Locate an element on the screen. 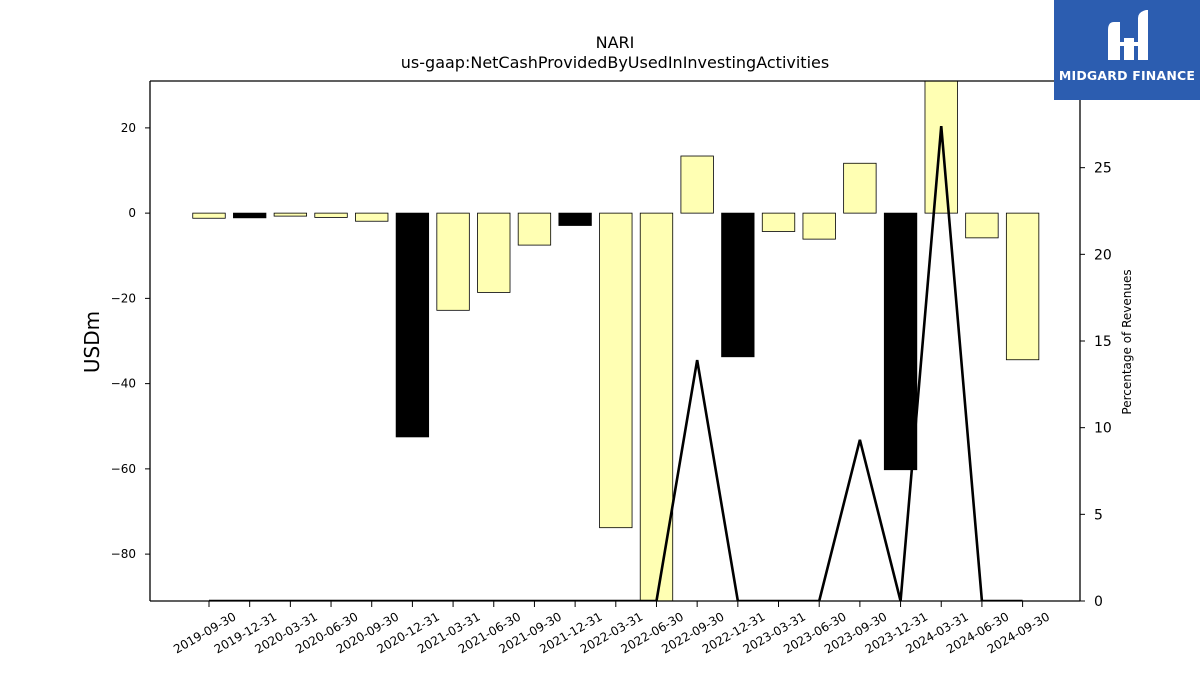 The width and height of the screenshot is (1200, 675). brand-name: MIDGARD FINANCE is located at coordinates (1127, 75).